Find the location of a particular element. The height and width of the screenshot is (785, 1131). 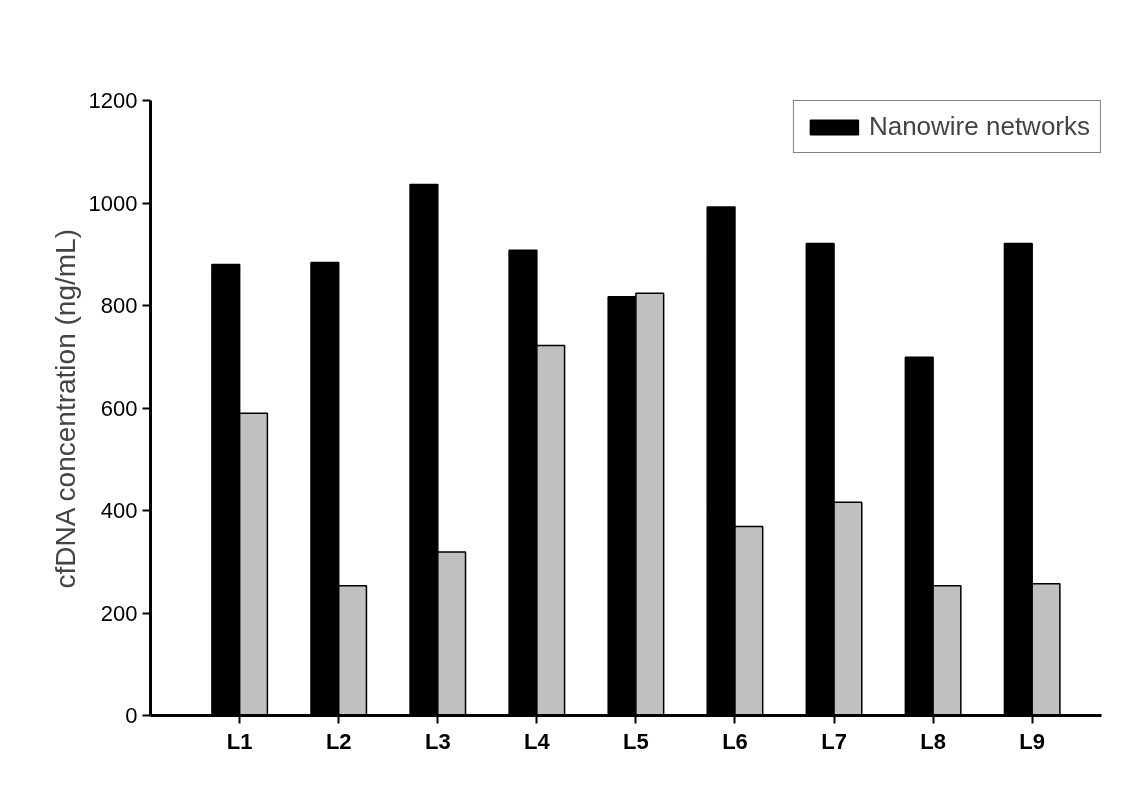

y-tick-label: 400 is located at coordinates (119, 510).